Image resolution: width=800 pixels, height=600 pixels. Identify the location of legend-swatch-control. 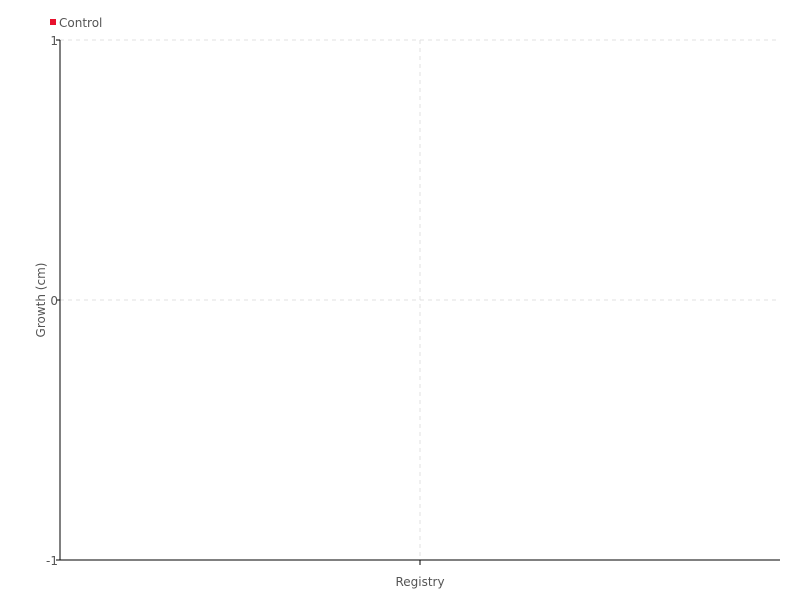
(53, 22).